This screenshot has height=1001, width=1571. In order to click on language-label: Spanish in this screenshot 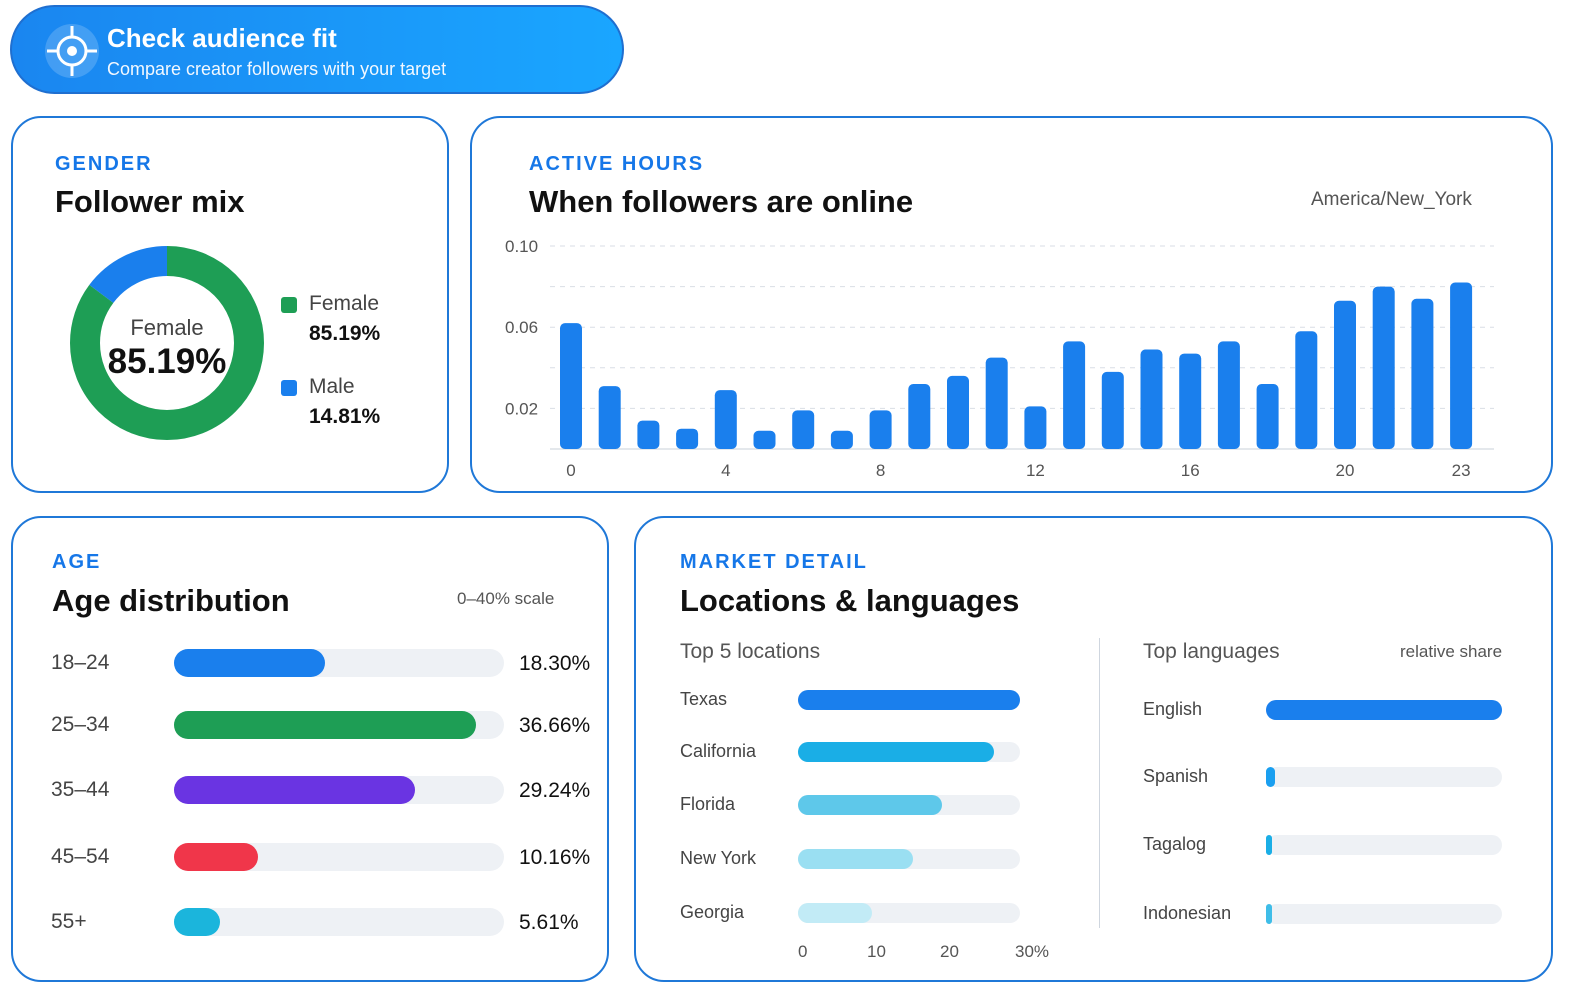, I will do `click(1176, 776)`.